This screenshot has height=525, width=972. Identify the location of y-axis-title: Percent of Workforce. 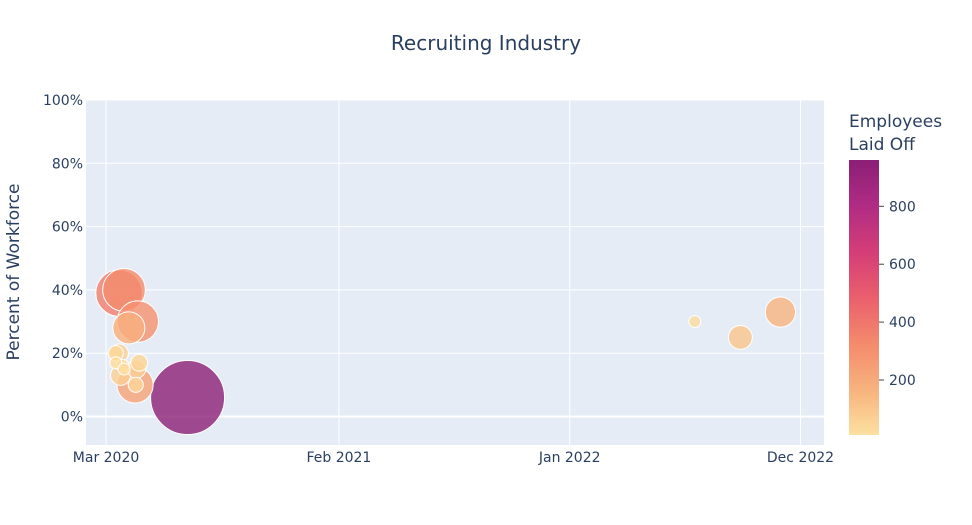
(14, 271).